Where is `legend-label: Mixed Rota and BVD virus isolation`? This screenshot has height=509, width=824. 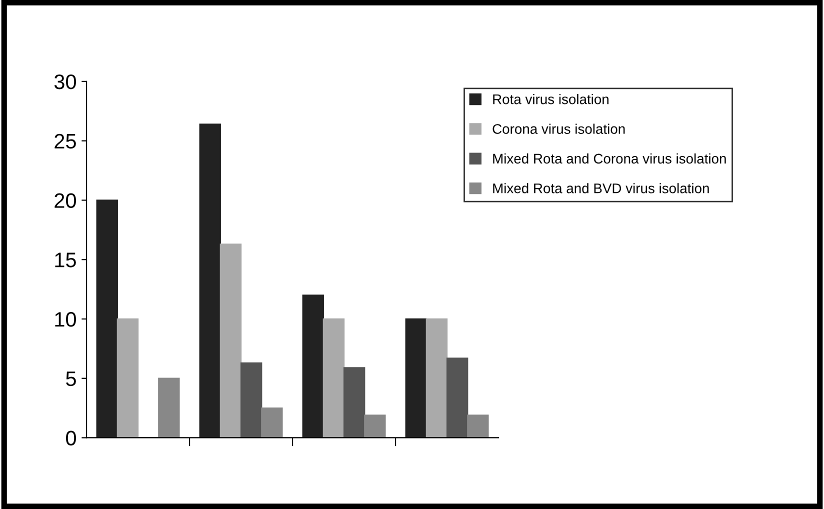 legend-label: Mixed Rota and BVD virus isolation is located at coordinates (601, 188).